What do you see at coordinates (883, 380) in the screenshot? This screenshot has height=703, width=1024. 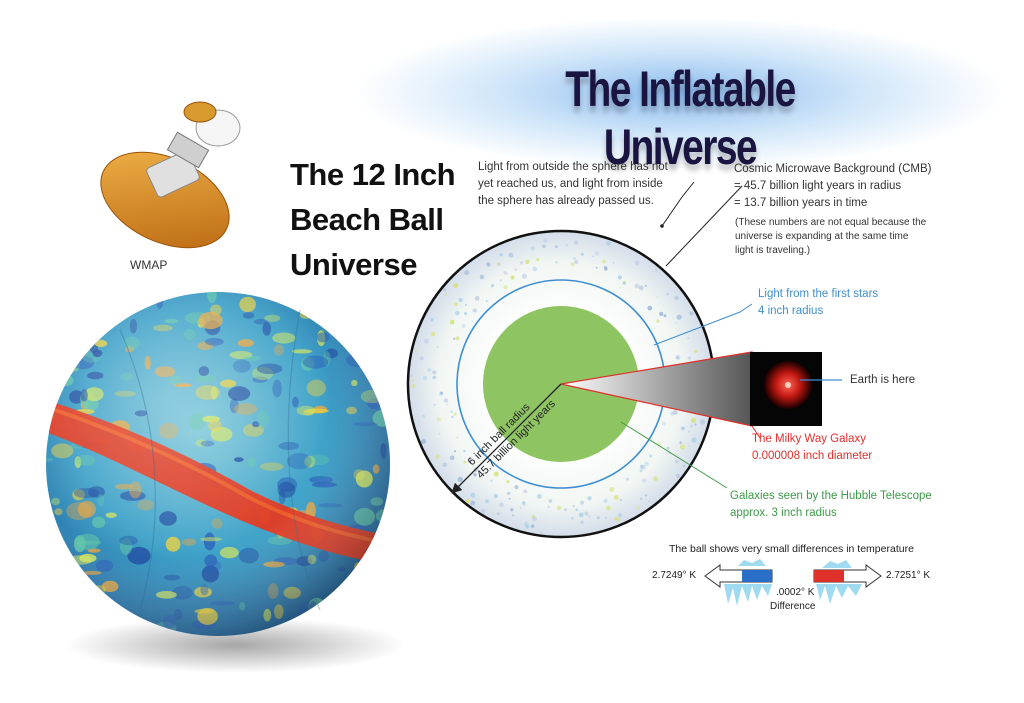 I see `earth-label: Earth is here` at bounding box center [883, 380].